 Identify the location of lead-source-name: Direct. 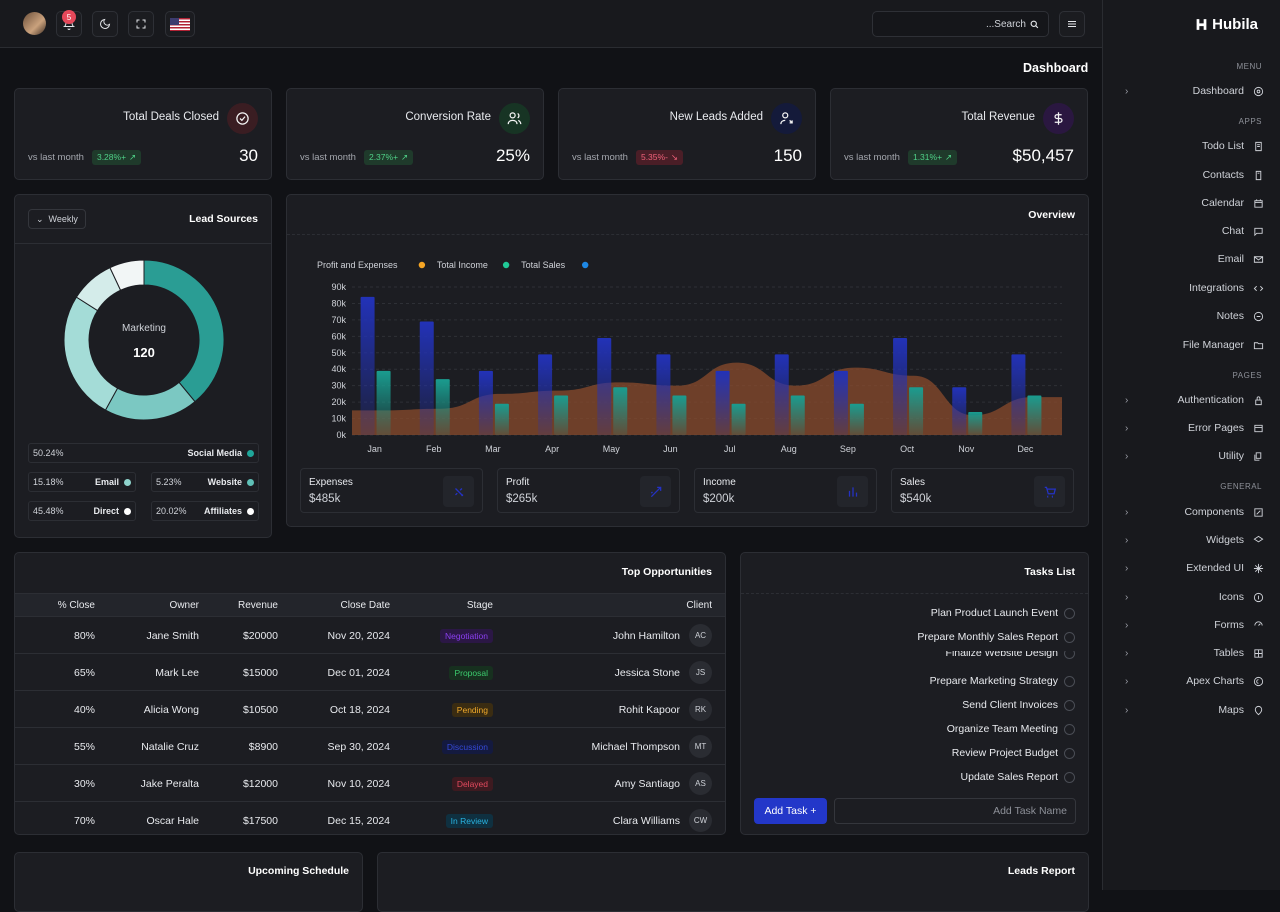
(106, 511).